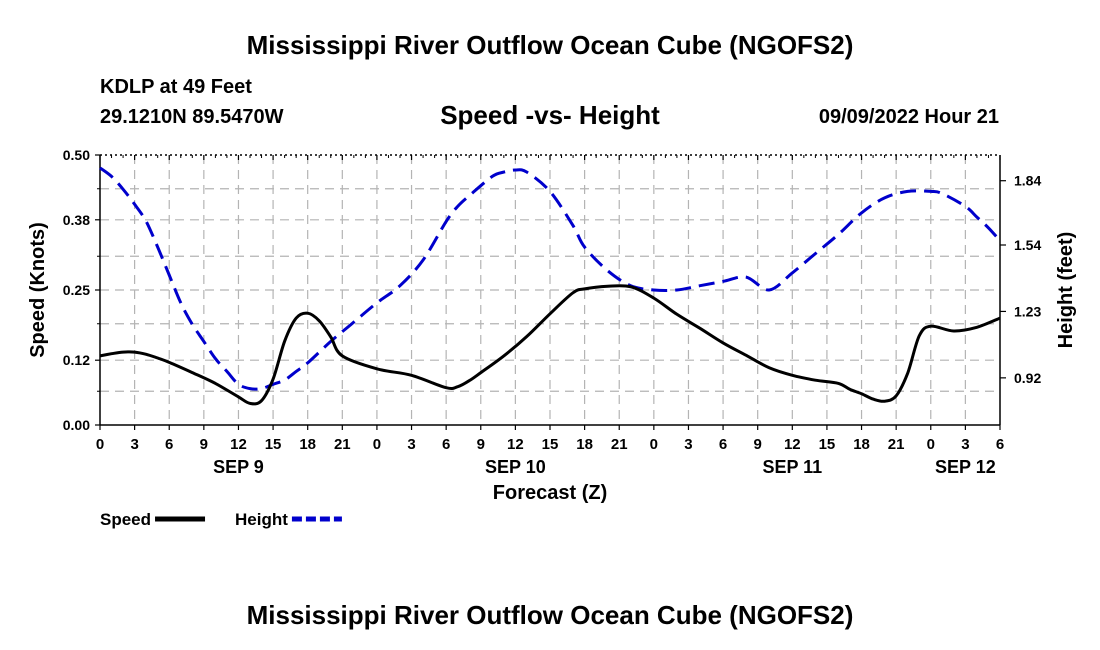 Image resolution: width=1100 pixels, height=650 pixels. Describe the element at coordinates (550, 115) in the screenshot. I see `chart-subtitle: Speed -vs- Height` at that location.